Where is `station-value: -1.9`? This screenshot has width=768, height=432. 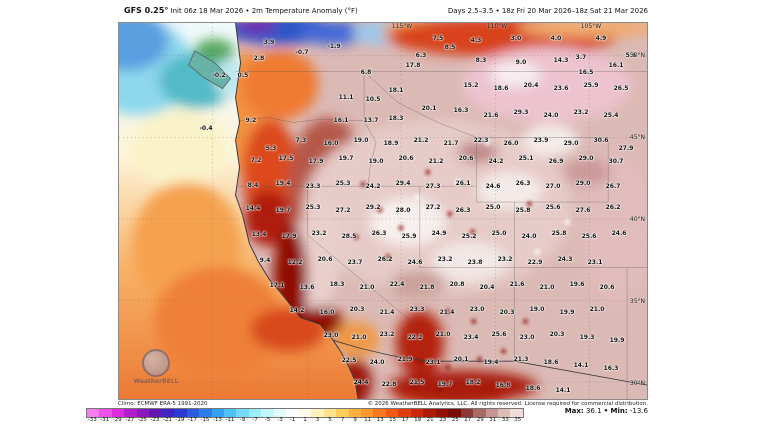
station-value: -1.9 is located at coordinates (334, 46).